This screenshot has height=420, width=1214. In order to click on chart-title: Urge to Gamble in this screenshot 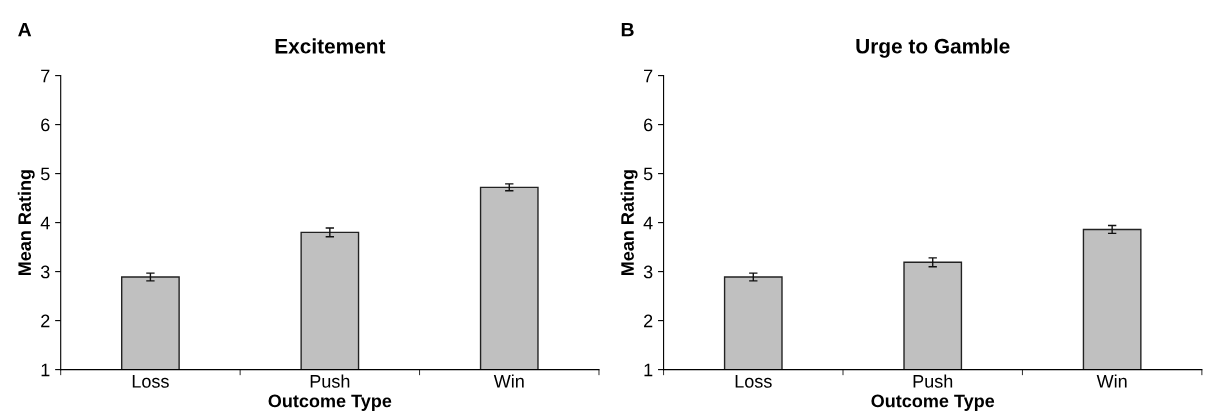, I will do `click(933, 48)`.